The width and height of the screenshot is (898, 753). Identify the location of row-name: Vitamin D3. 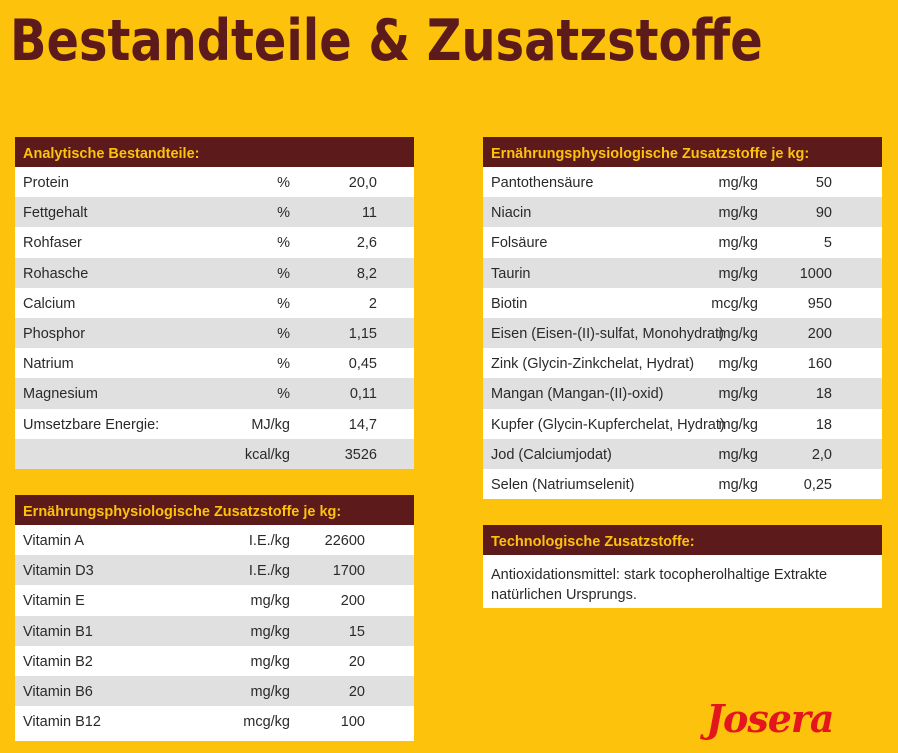
(58, 571).